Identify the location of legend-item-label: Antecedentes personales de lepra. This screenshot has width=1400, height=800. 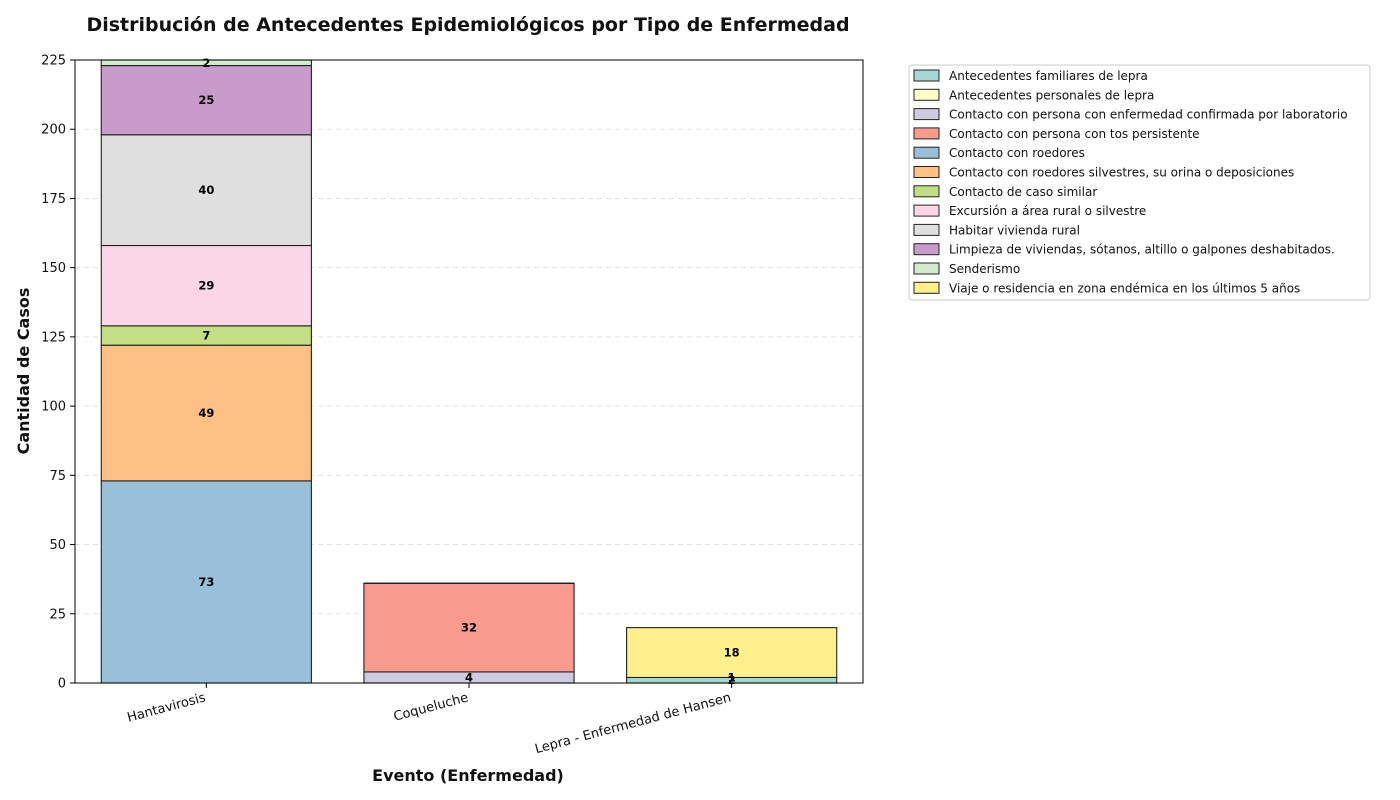
(1051, 95).